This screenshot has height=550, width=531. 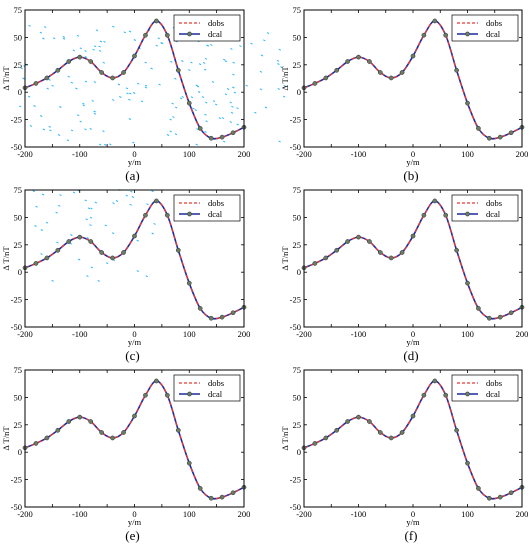 What do you see at coordinates (410, 355) in the screenshot?
I see `panel-label: (d)` at bounding box center [410, 355].